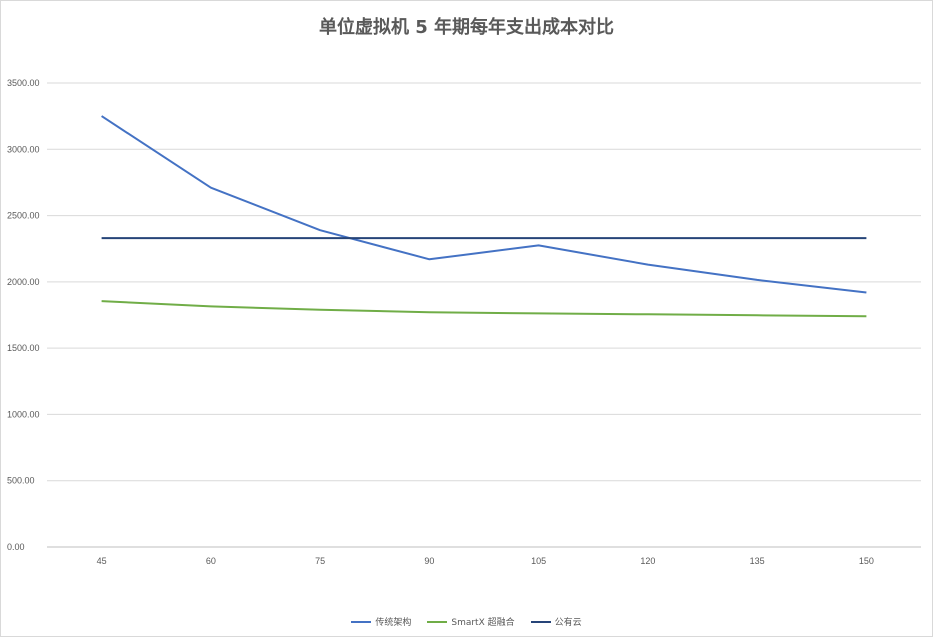 The height and width of the screenshot is (637, 933). What do you see at coordinates (21, 481) in the screenshot?
I see `y-tick-label: 500.00` at bounding box center [21, 481].